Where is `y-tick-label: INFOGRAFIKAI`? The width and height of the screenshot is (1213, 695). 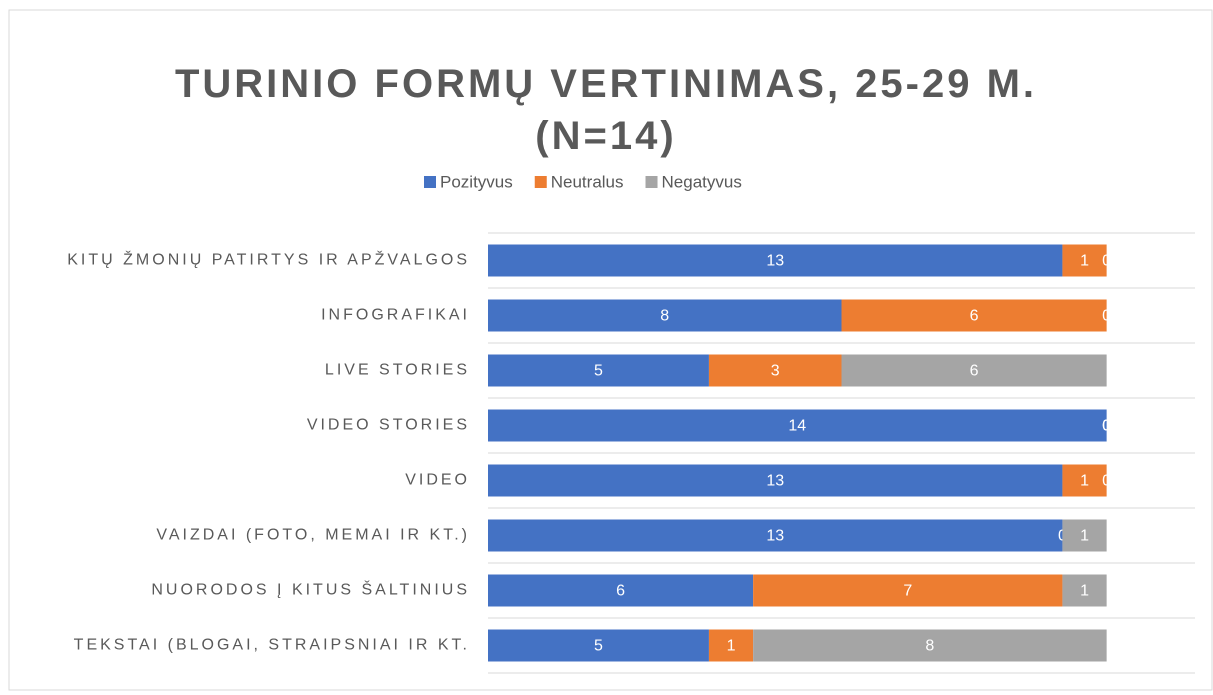 y-tick-label: INFOGRAFIKAI is located at coordinates (395, 315).